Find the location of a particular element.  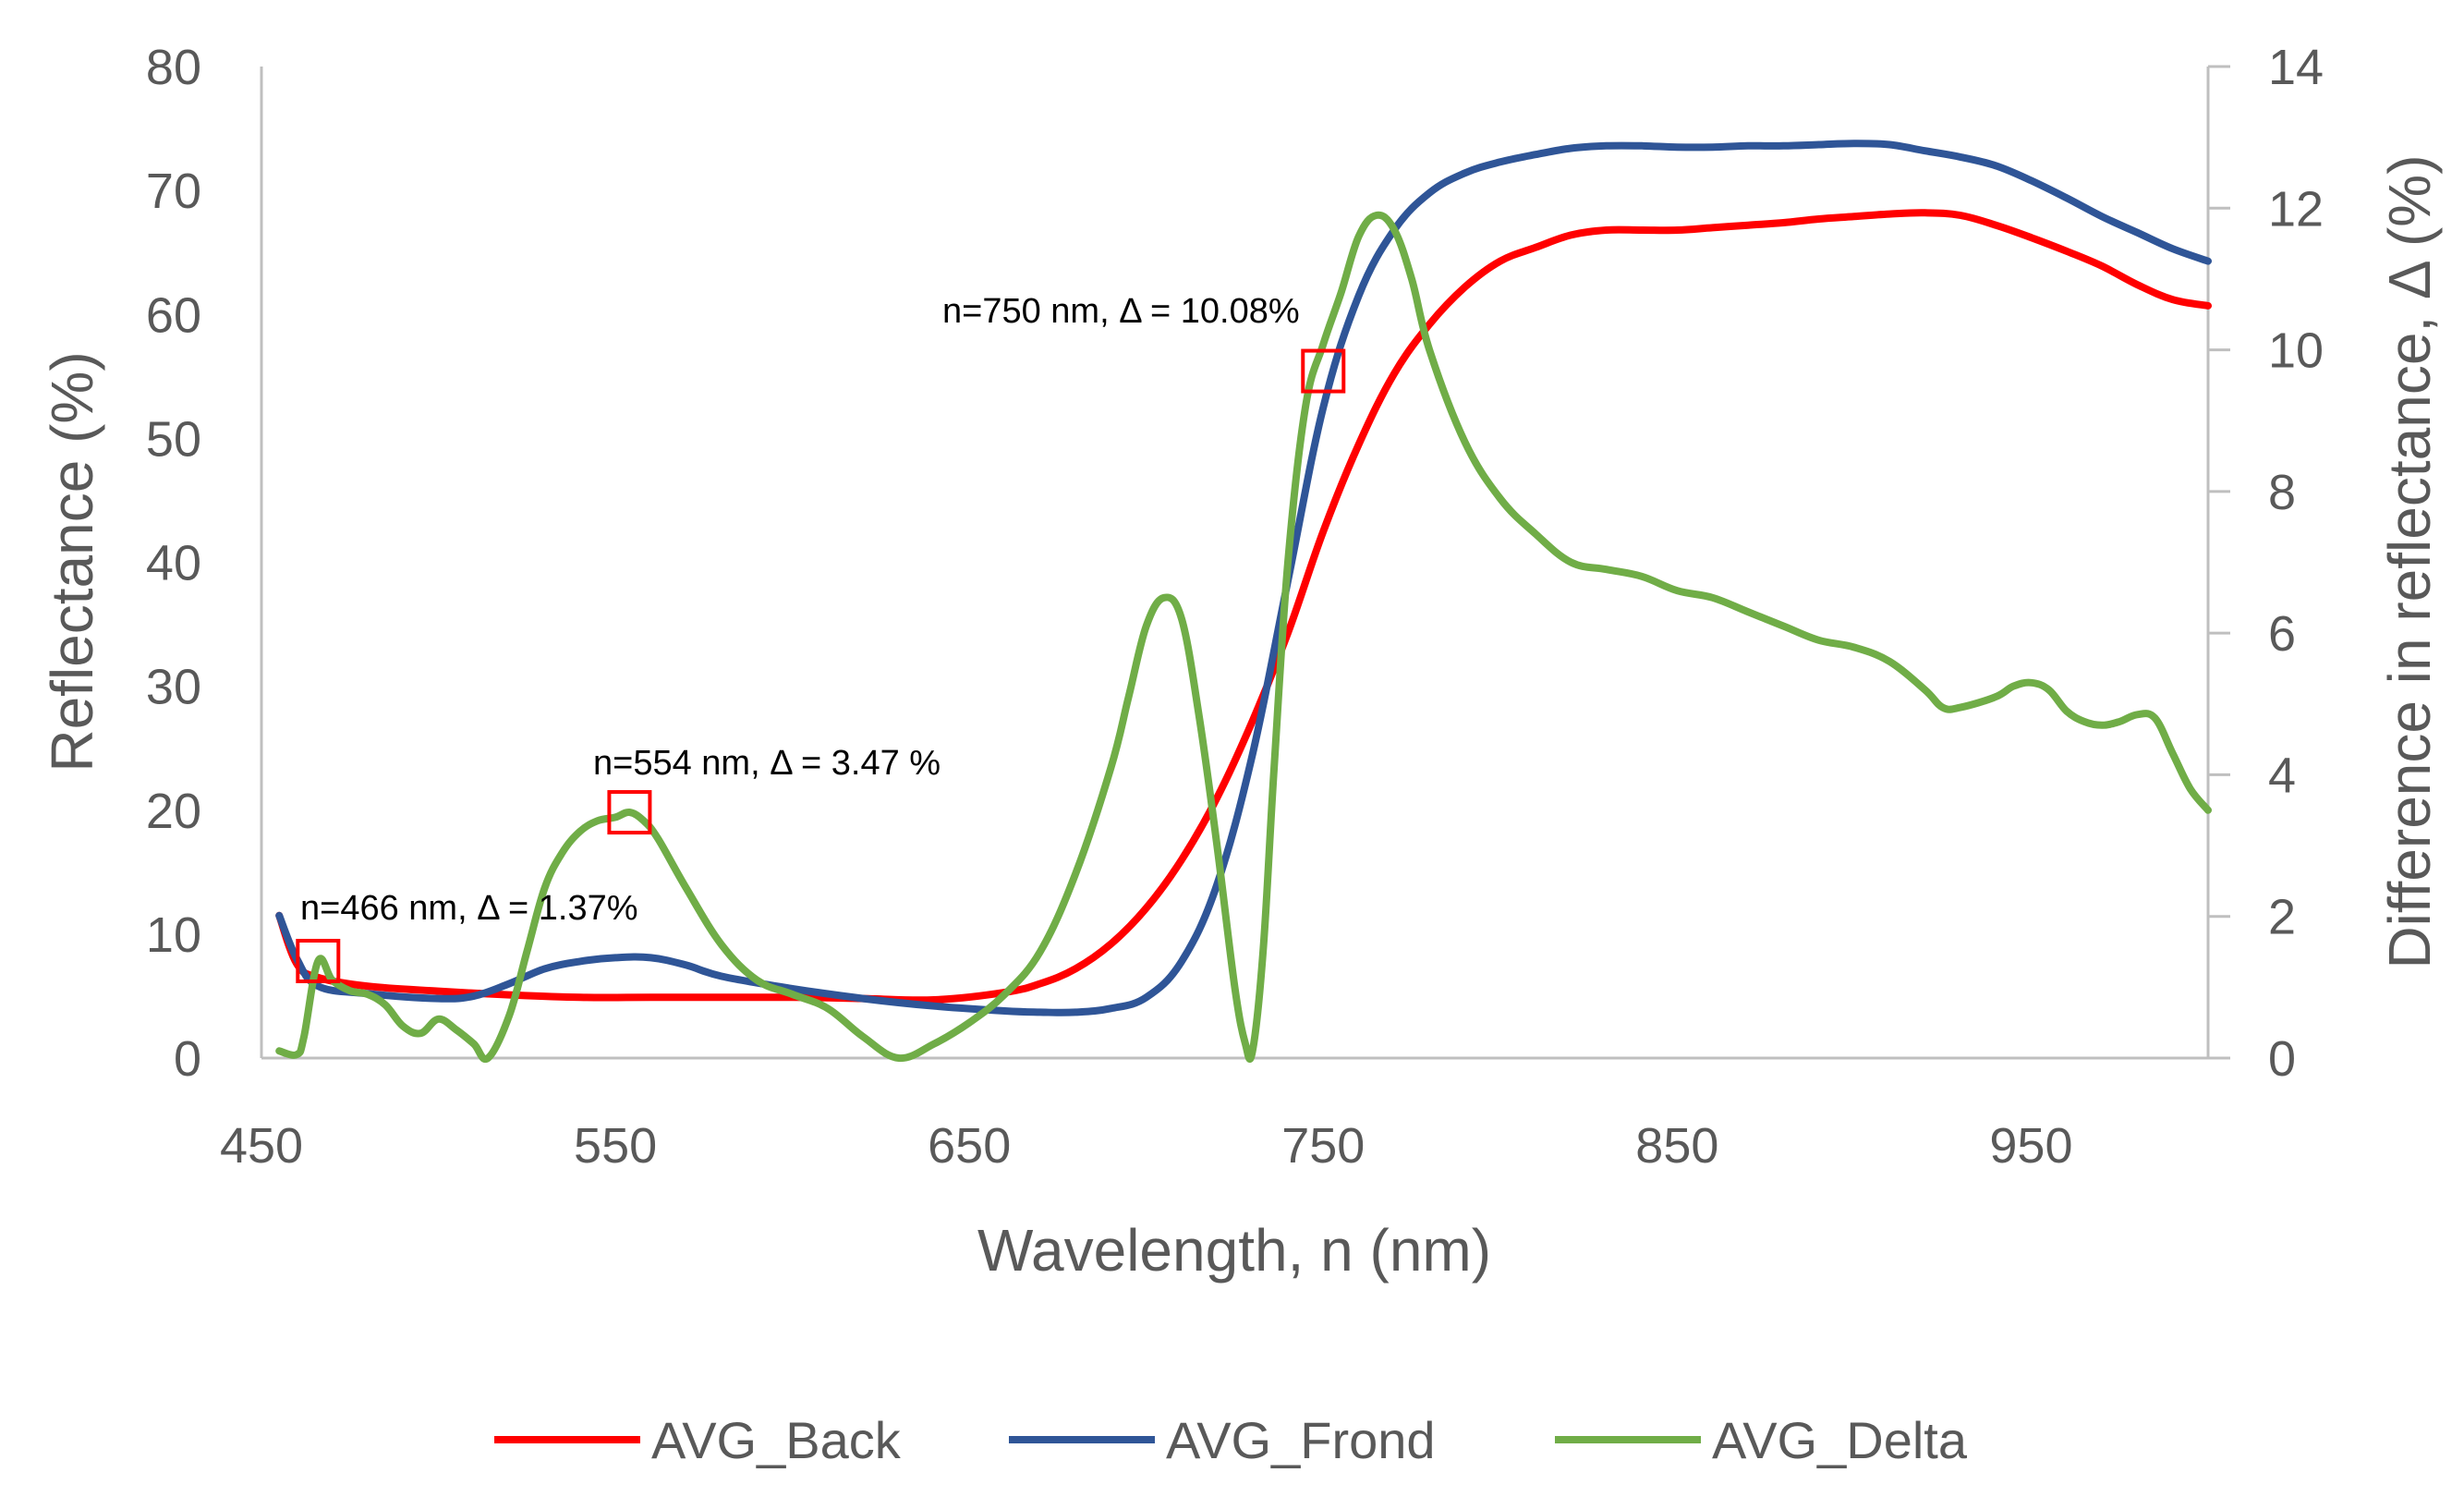

y2-tick-label: 0 is located at coordinates (2282, 1059).